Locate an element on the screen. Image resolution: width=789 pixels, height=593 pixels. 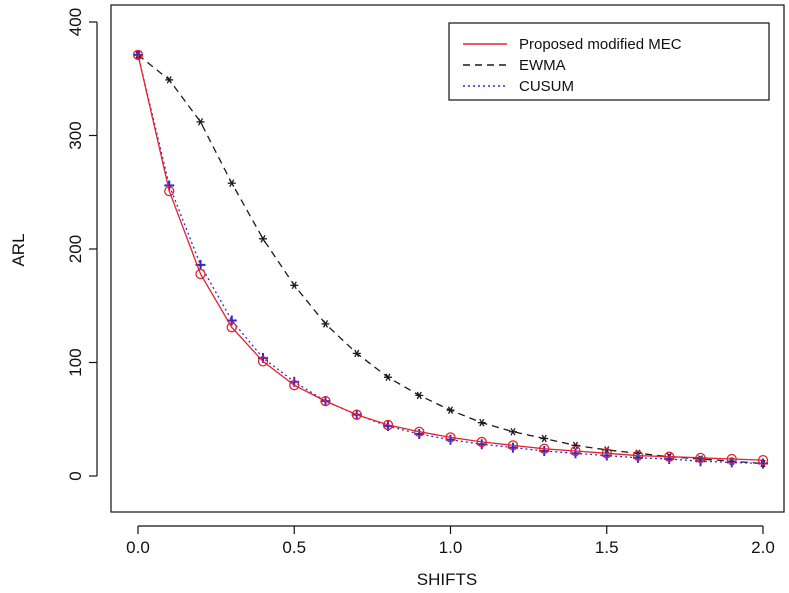
x-tick-label-0.0: 0.0 is located at coordinates (138, 547).